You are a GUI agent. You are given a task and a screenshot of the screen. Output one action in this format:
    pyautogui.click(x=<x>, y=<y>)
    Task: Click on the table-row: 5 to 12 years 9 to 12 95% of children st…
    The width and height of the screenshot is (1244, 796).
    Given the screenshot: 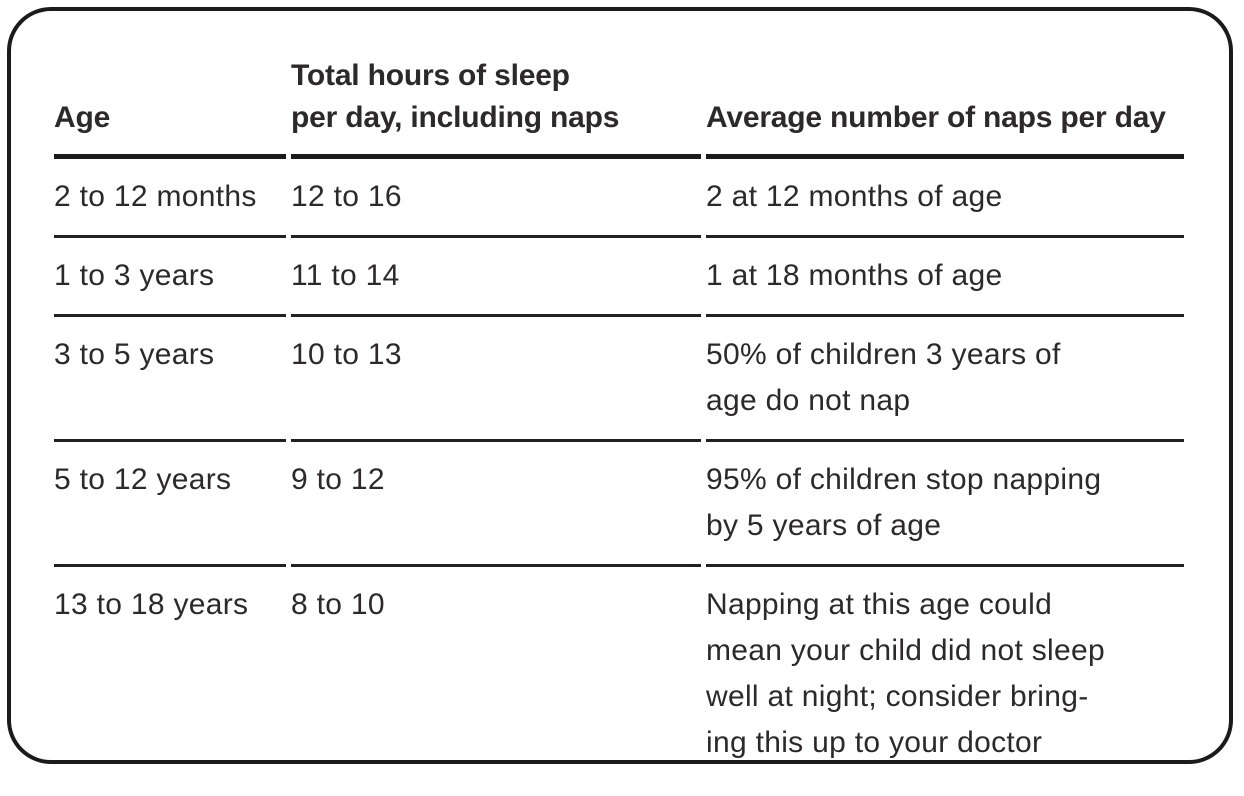 What is the action you would take?
    pyautogui.click(x=619, y=504)
    